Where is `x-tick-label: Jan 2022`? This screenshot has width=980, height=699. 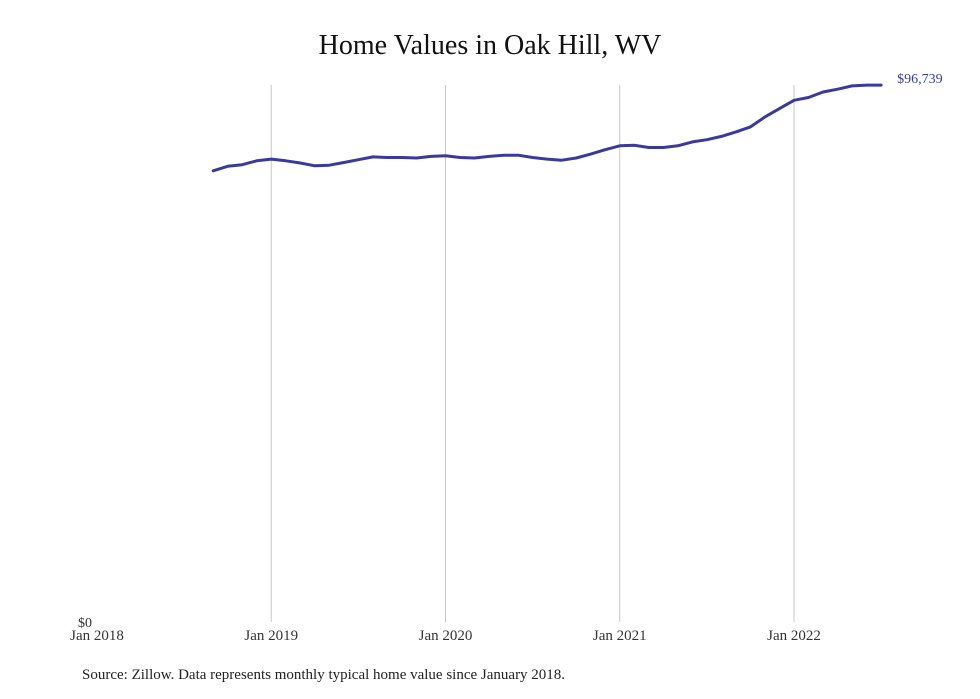
x-tick-label: Jan 2022 is located at coordinates (794, 636).